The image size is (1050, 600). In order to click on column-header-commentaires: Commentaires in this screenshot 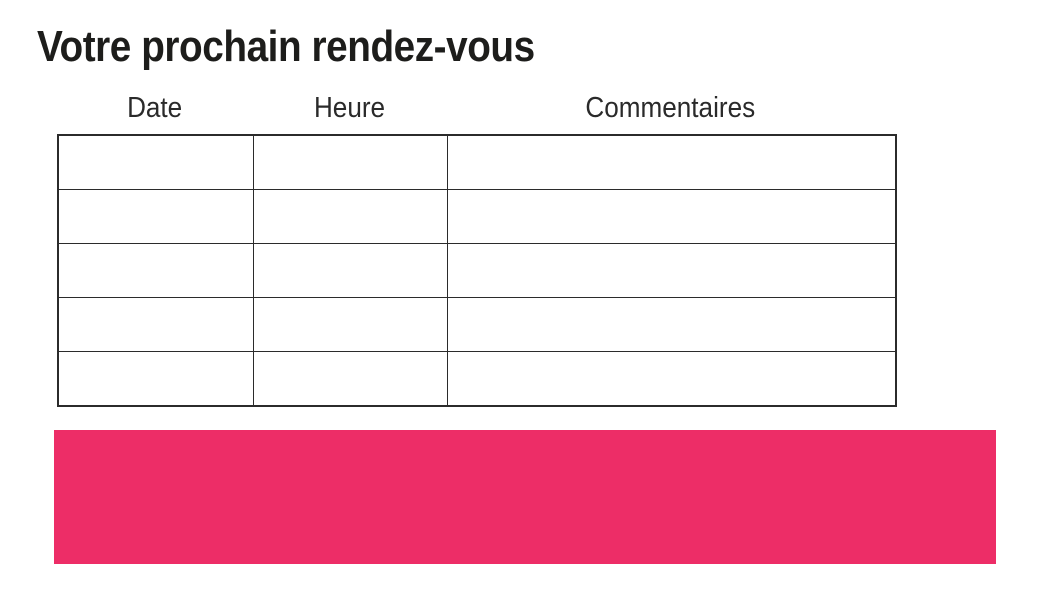, I will do `click(670, 108)`.